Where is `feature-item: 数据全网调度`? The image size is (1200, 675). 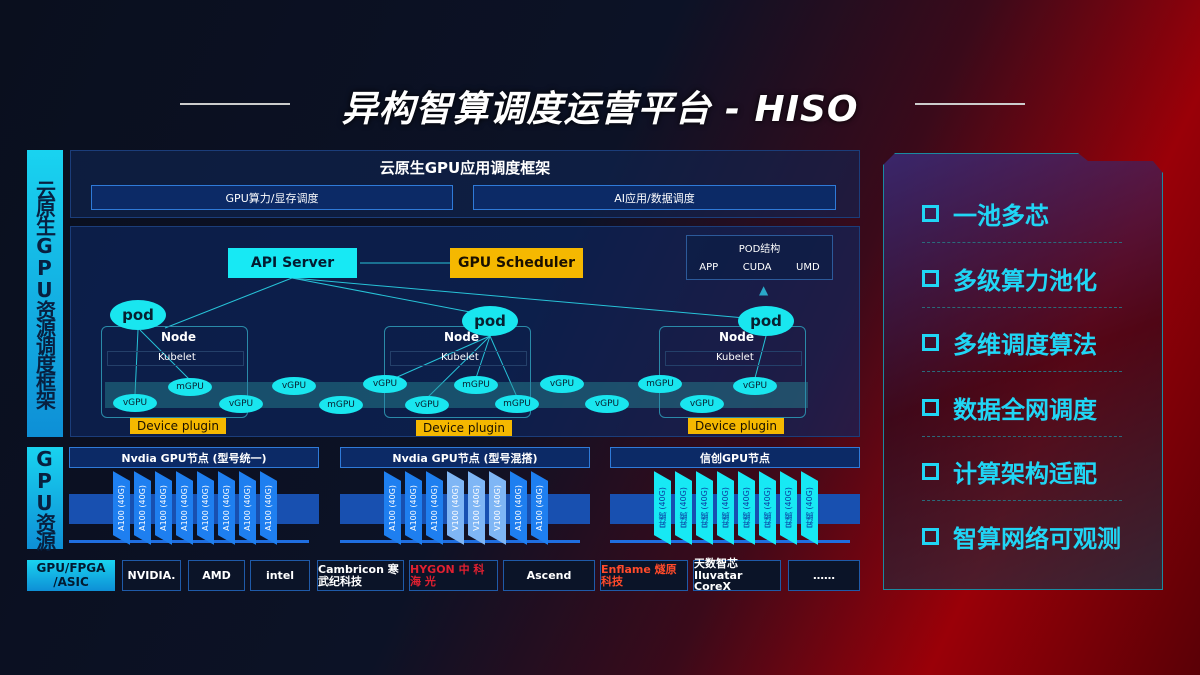 feature-item: 数据全网调度 is located at coordinates (1009, 407).